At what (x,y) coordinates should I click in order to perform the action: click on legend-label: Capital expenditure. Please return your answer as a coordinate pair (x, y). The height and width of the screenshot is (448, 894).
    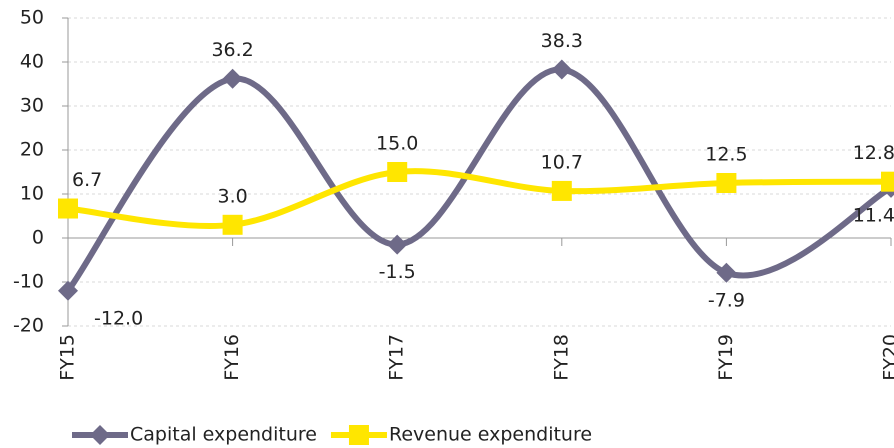
    Looking at the image, I should click on (223, 435).